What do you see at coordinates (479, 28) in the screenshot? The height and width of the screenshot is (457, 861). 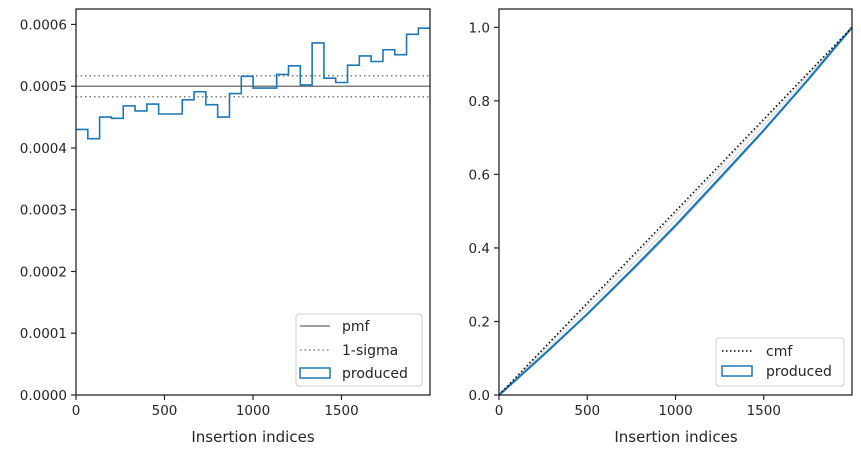 I see `right-y-tick-label: 1.0` at bounding box center [479, 28].